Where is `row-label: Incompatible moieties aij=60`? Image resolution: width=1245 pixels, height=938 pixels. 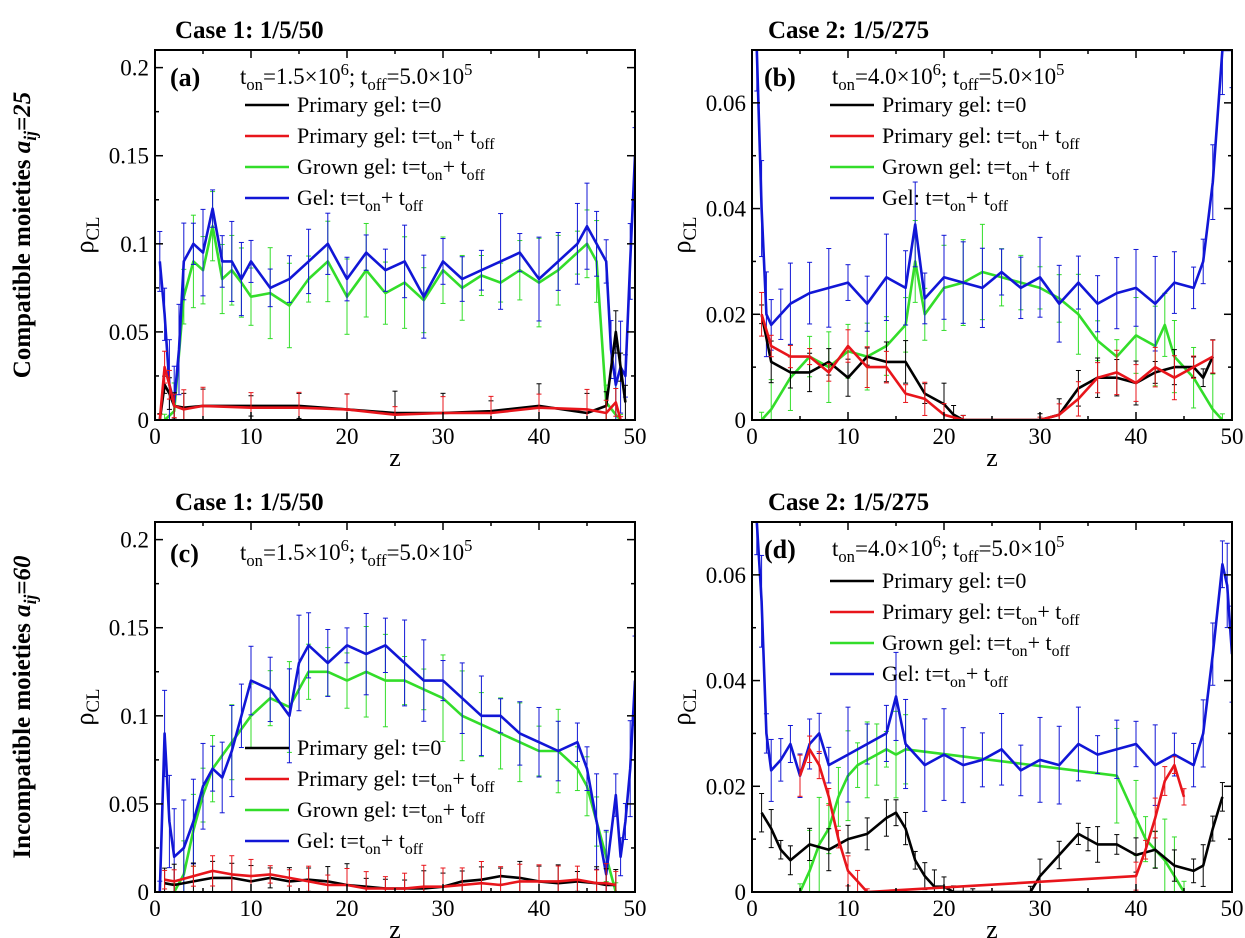
row-label: Incompatible moieties aij=60 is located at coordinates (24, 707).